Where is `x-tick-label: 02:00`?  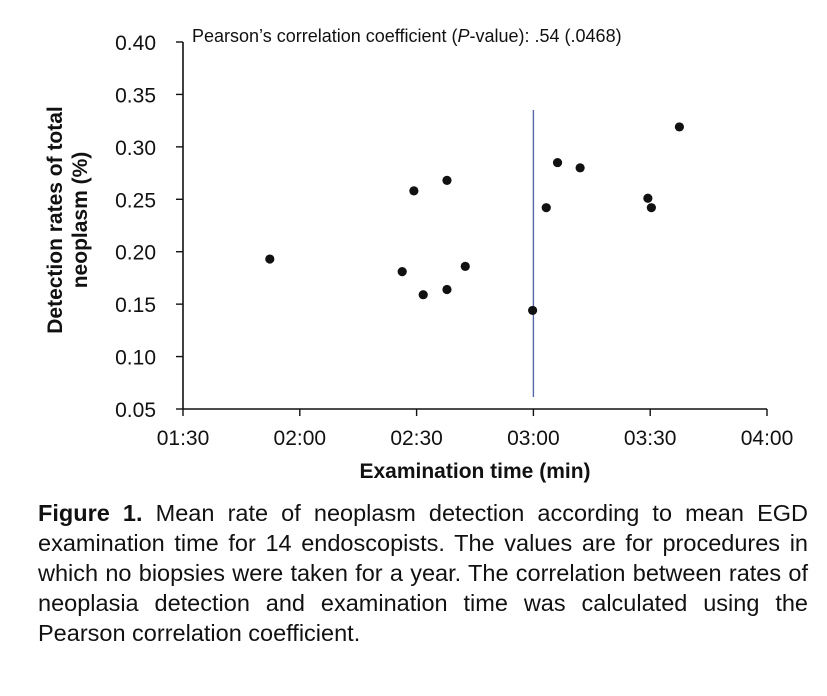
x-tick-label: 02:00 is located at coordinates (300, 438).